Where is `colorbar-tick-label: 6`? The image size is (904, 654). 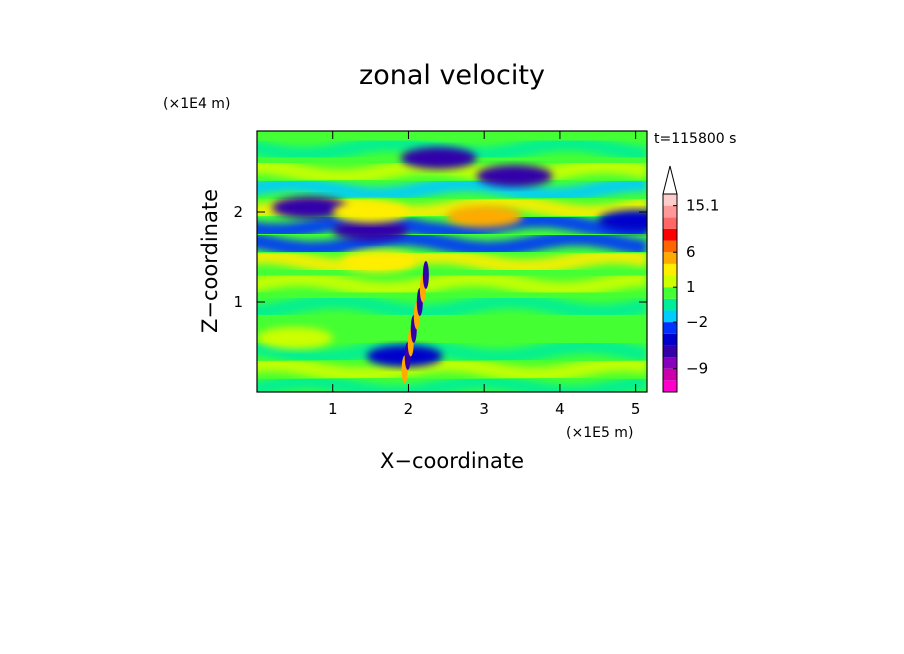 colorbar-tick-label: 6 is located at coordinates (691, 252).